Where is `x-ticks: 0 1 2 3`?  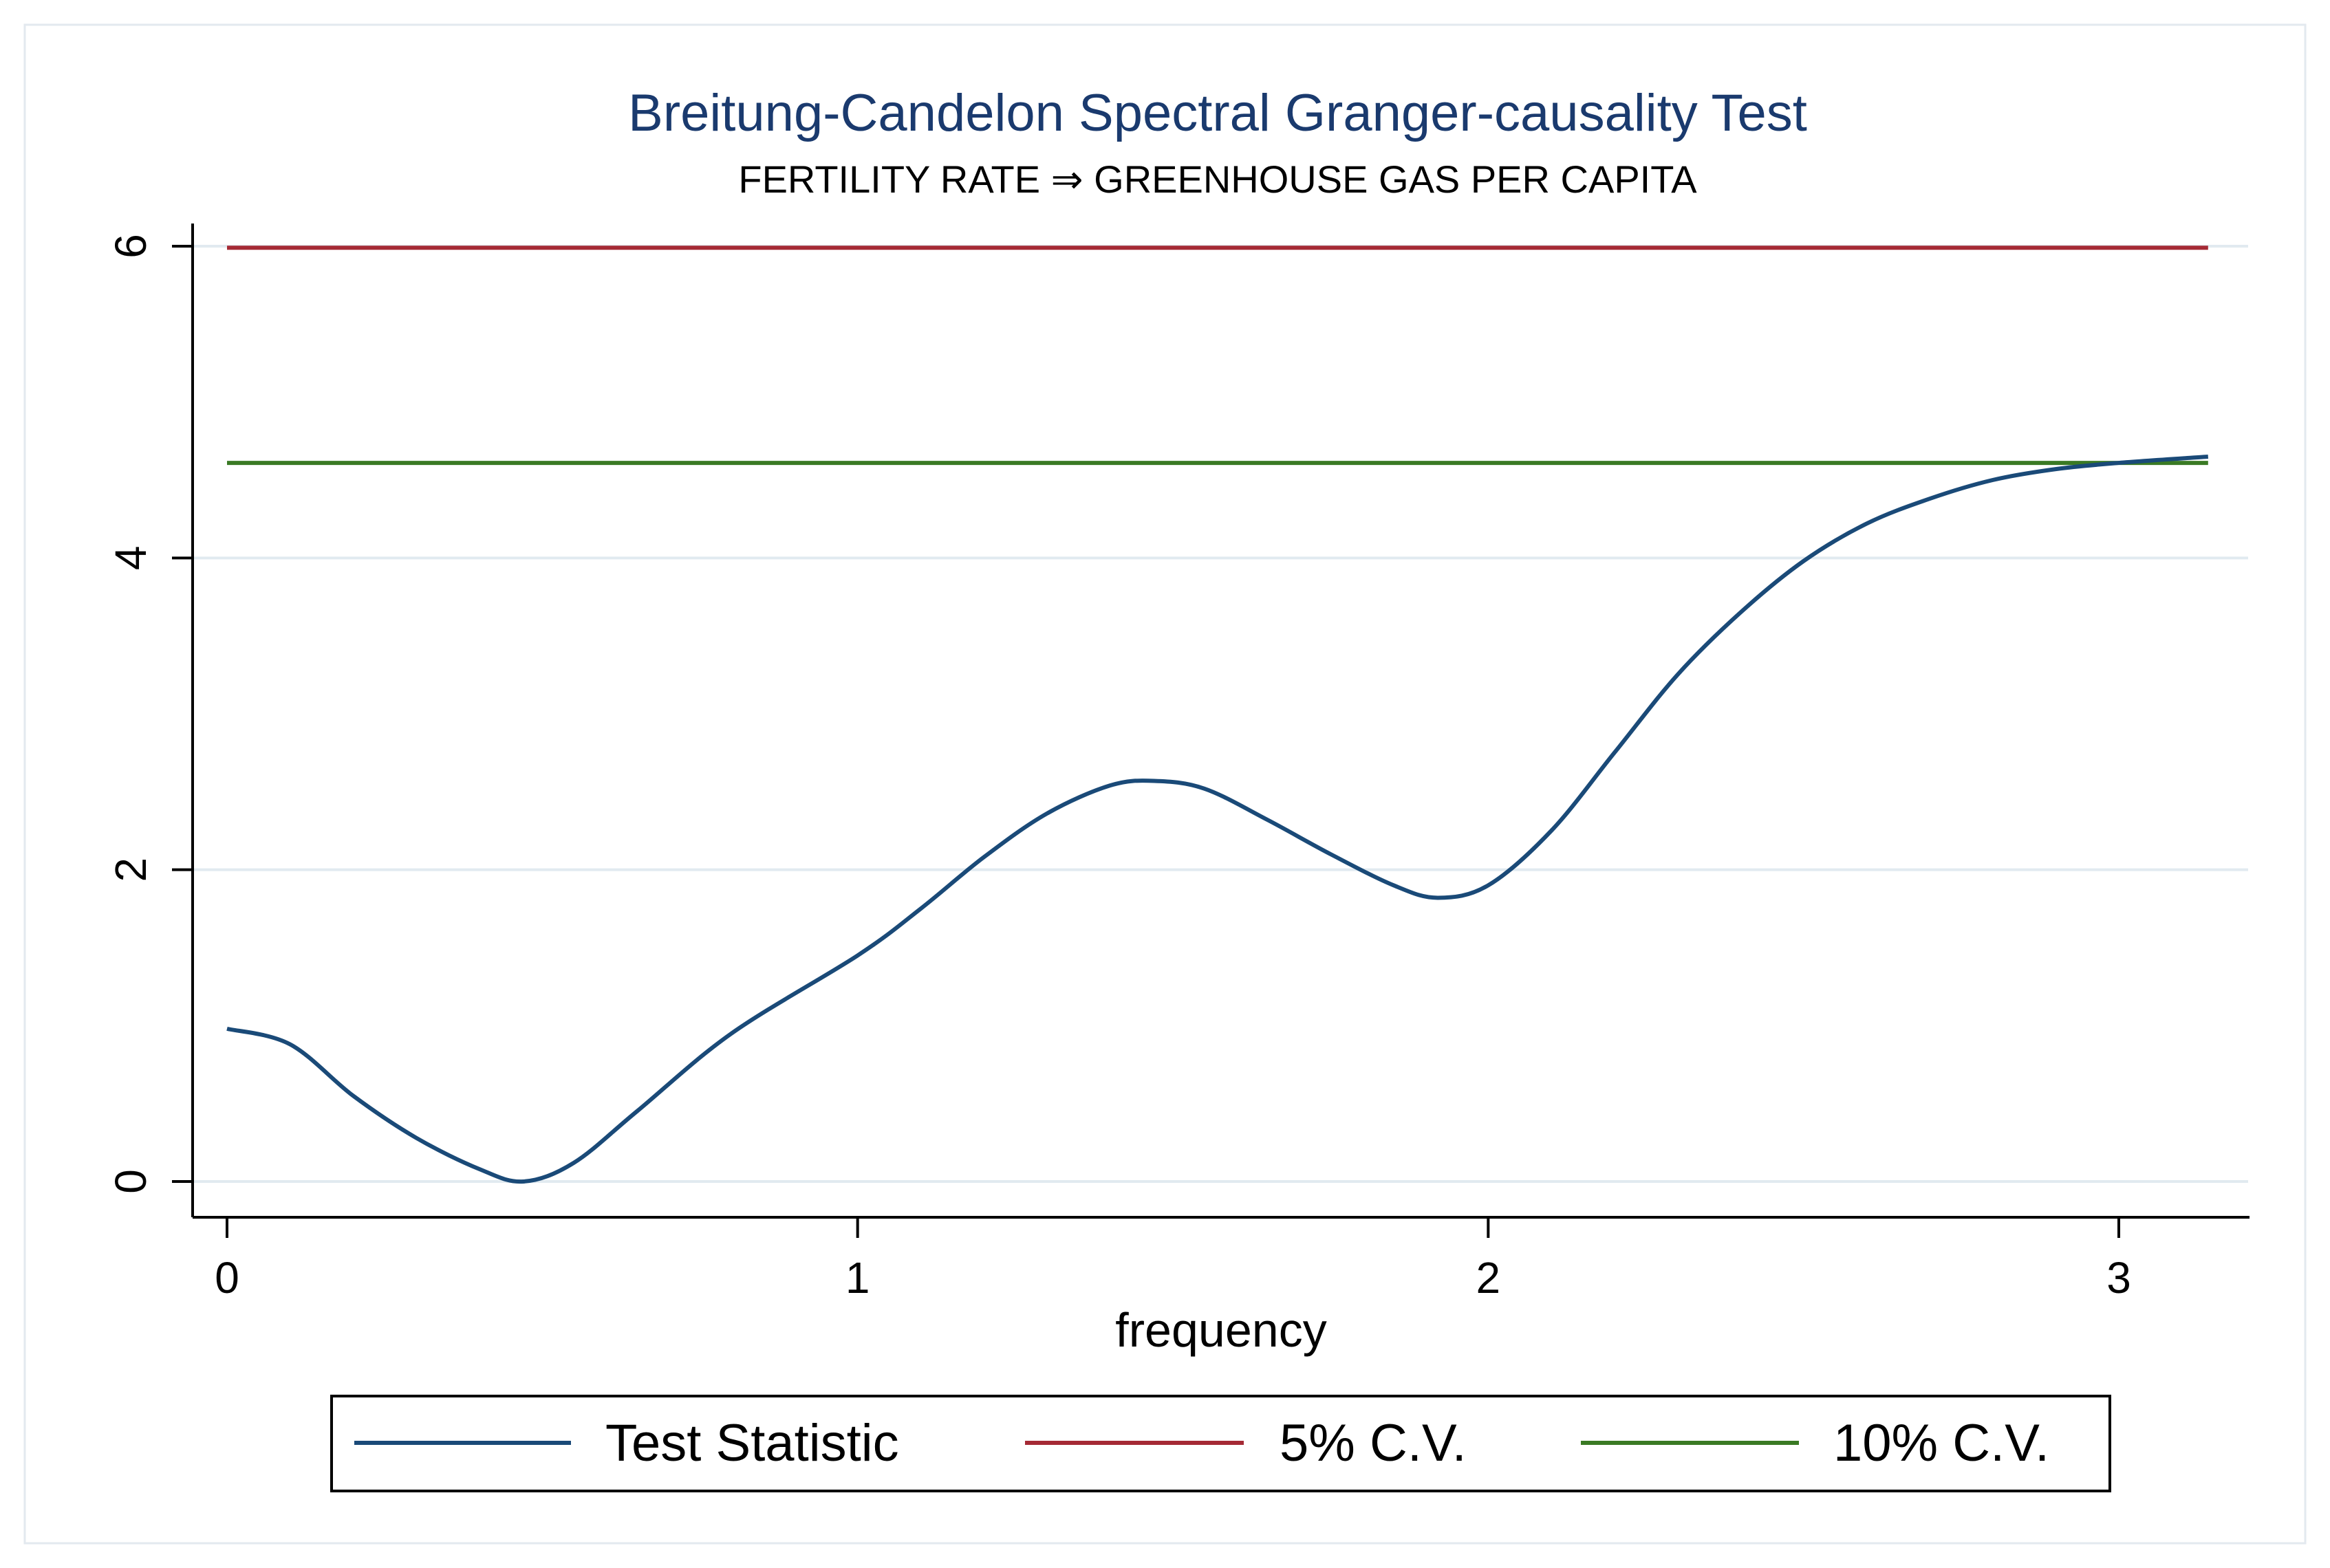
x-ticks: 0 1 2 3 is located at coordinates (1173, 1260).